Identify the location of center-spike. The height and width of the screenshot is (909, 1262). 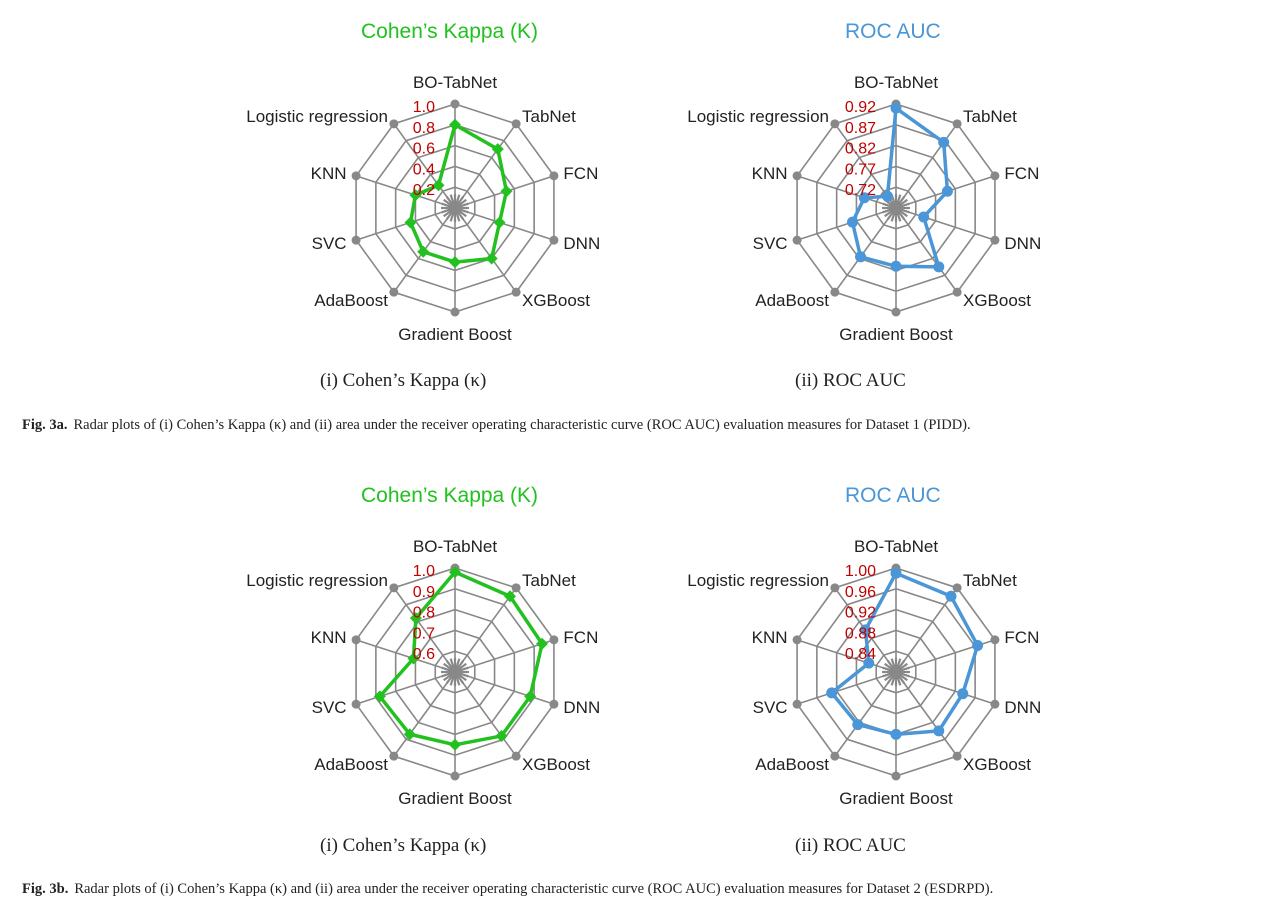
(902, 670).